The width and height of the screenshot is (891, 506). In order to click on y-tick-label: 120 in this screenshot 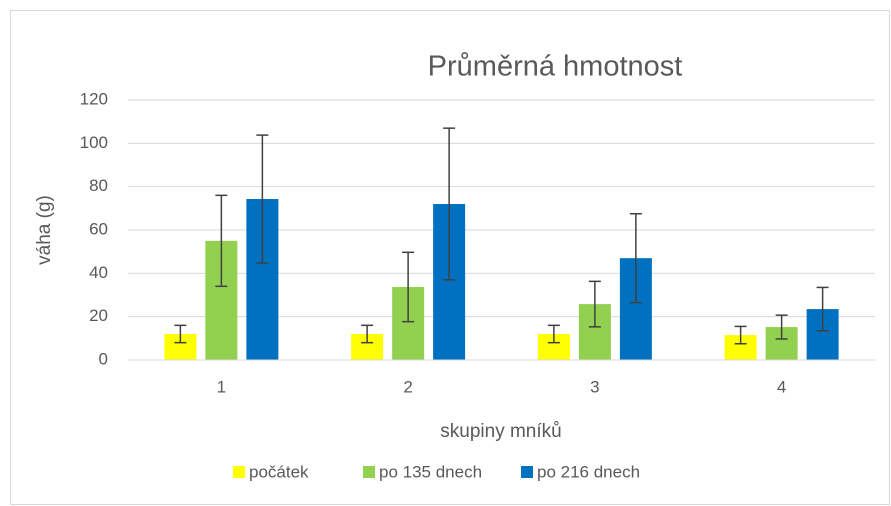, I will do `click(94, 98)`.